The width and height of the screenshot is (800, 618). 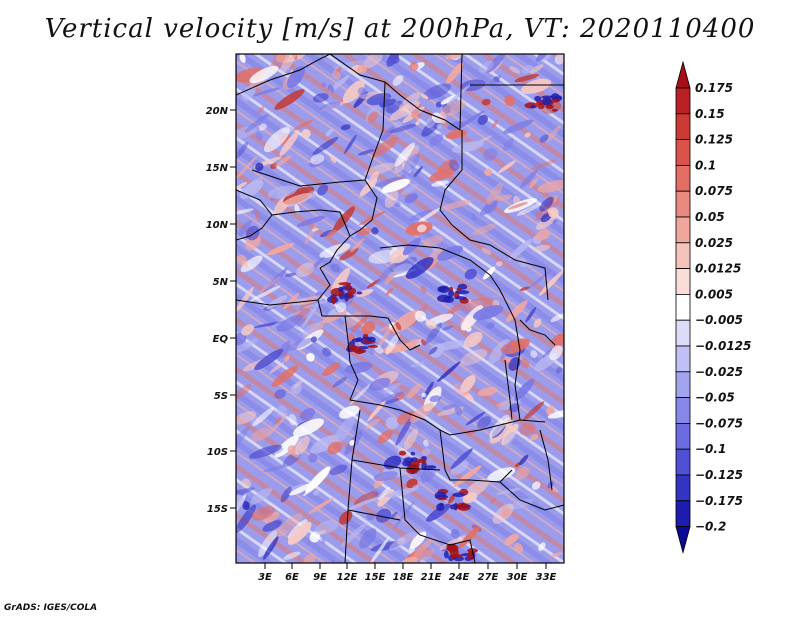 What do you see at coordinates (718, 269) in the screenshot?
I see `colorbar-level-label: 0.0125` at bounding box center [718, 269].